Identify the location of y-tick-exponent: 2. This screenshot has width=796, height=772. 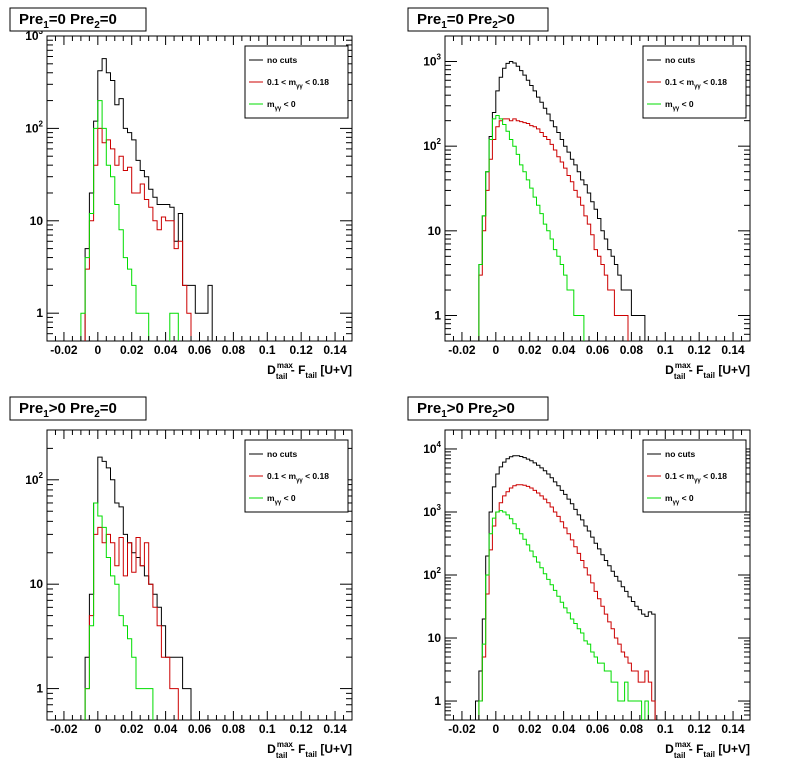
(439, 570).